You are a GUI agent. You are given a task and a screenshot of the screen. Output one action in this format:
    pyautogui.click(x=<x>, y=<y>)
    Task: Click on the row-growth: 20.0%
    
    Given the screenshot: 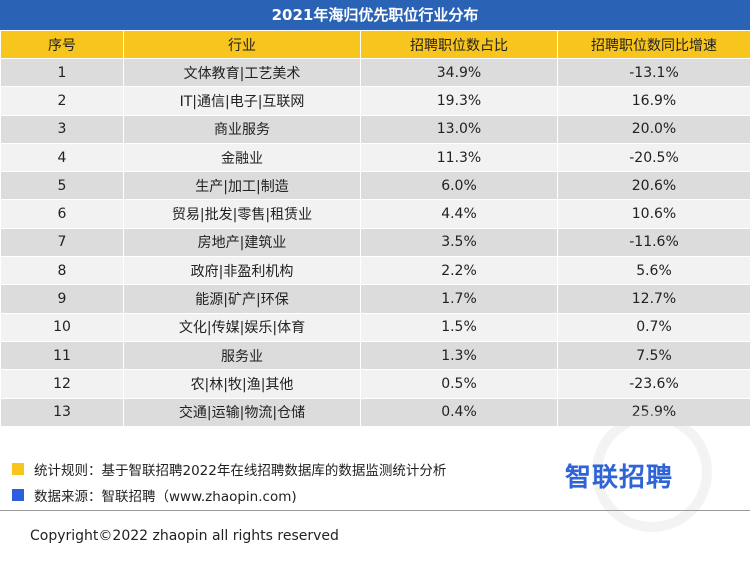 What is the action you would take?
    pyautogui.click(x=653, y=129)
    